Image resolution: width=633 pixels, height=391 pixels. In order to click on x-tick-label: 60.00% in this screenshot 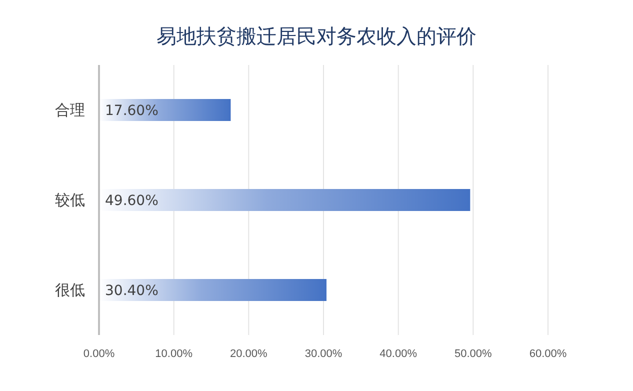, I will do `click(548, 354)`.